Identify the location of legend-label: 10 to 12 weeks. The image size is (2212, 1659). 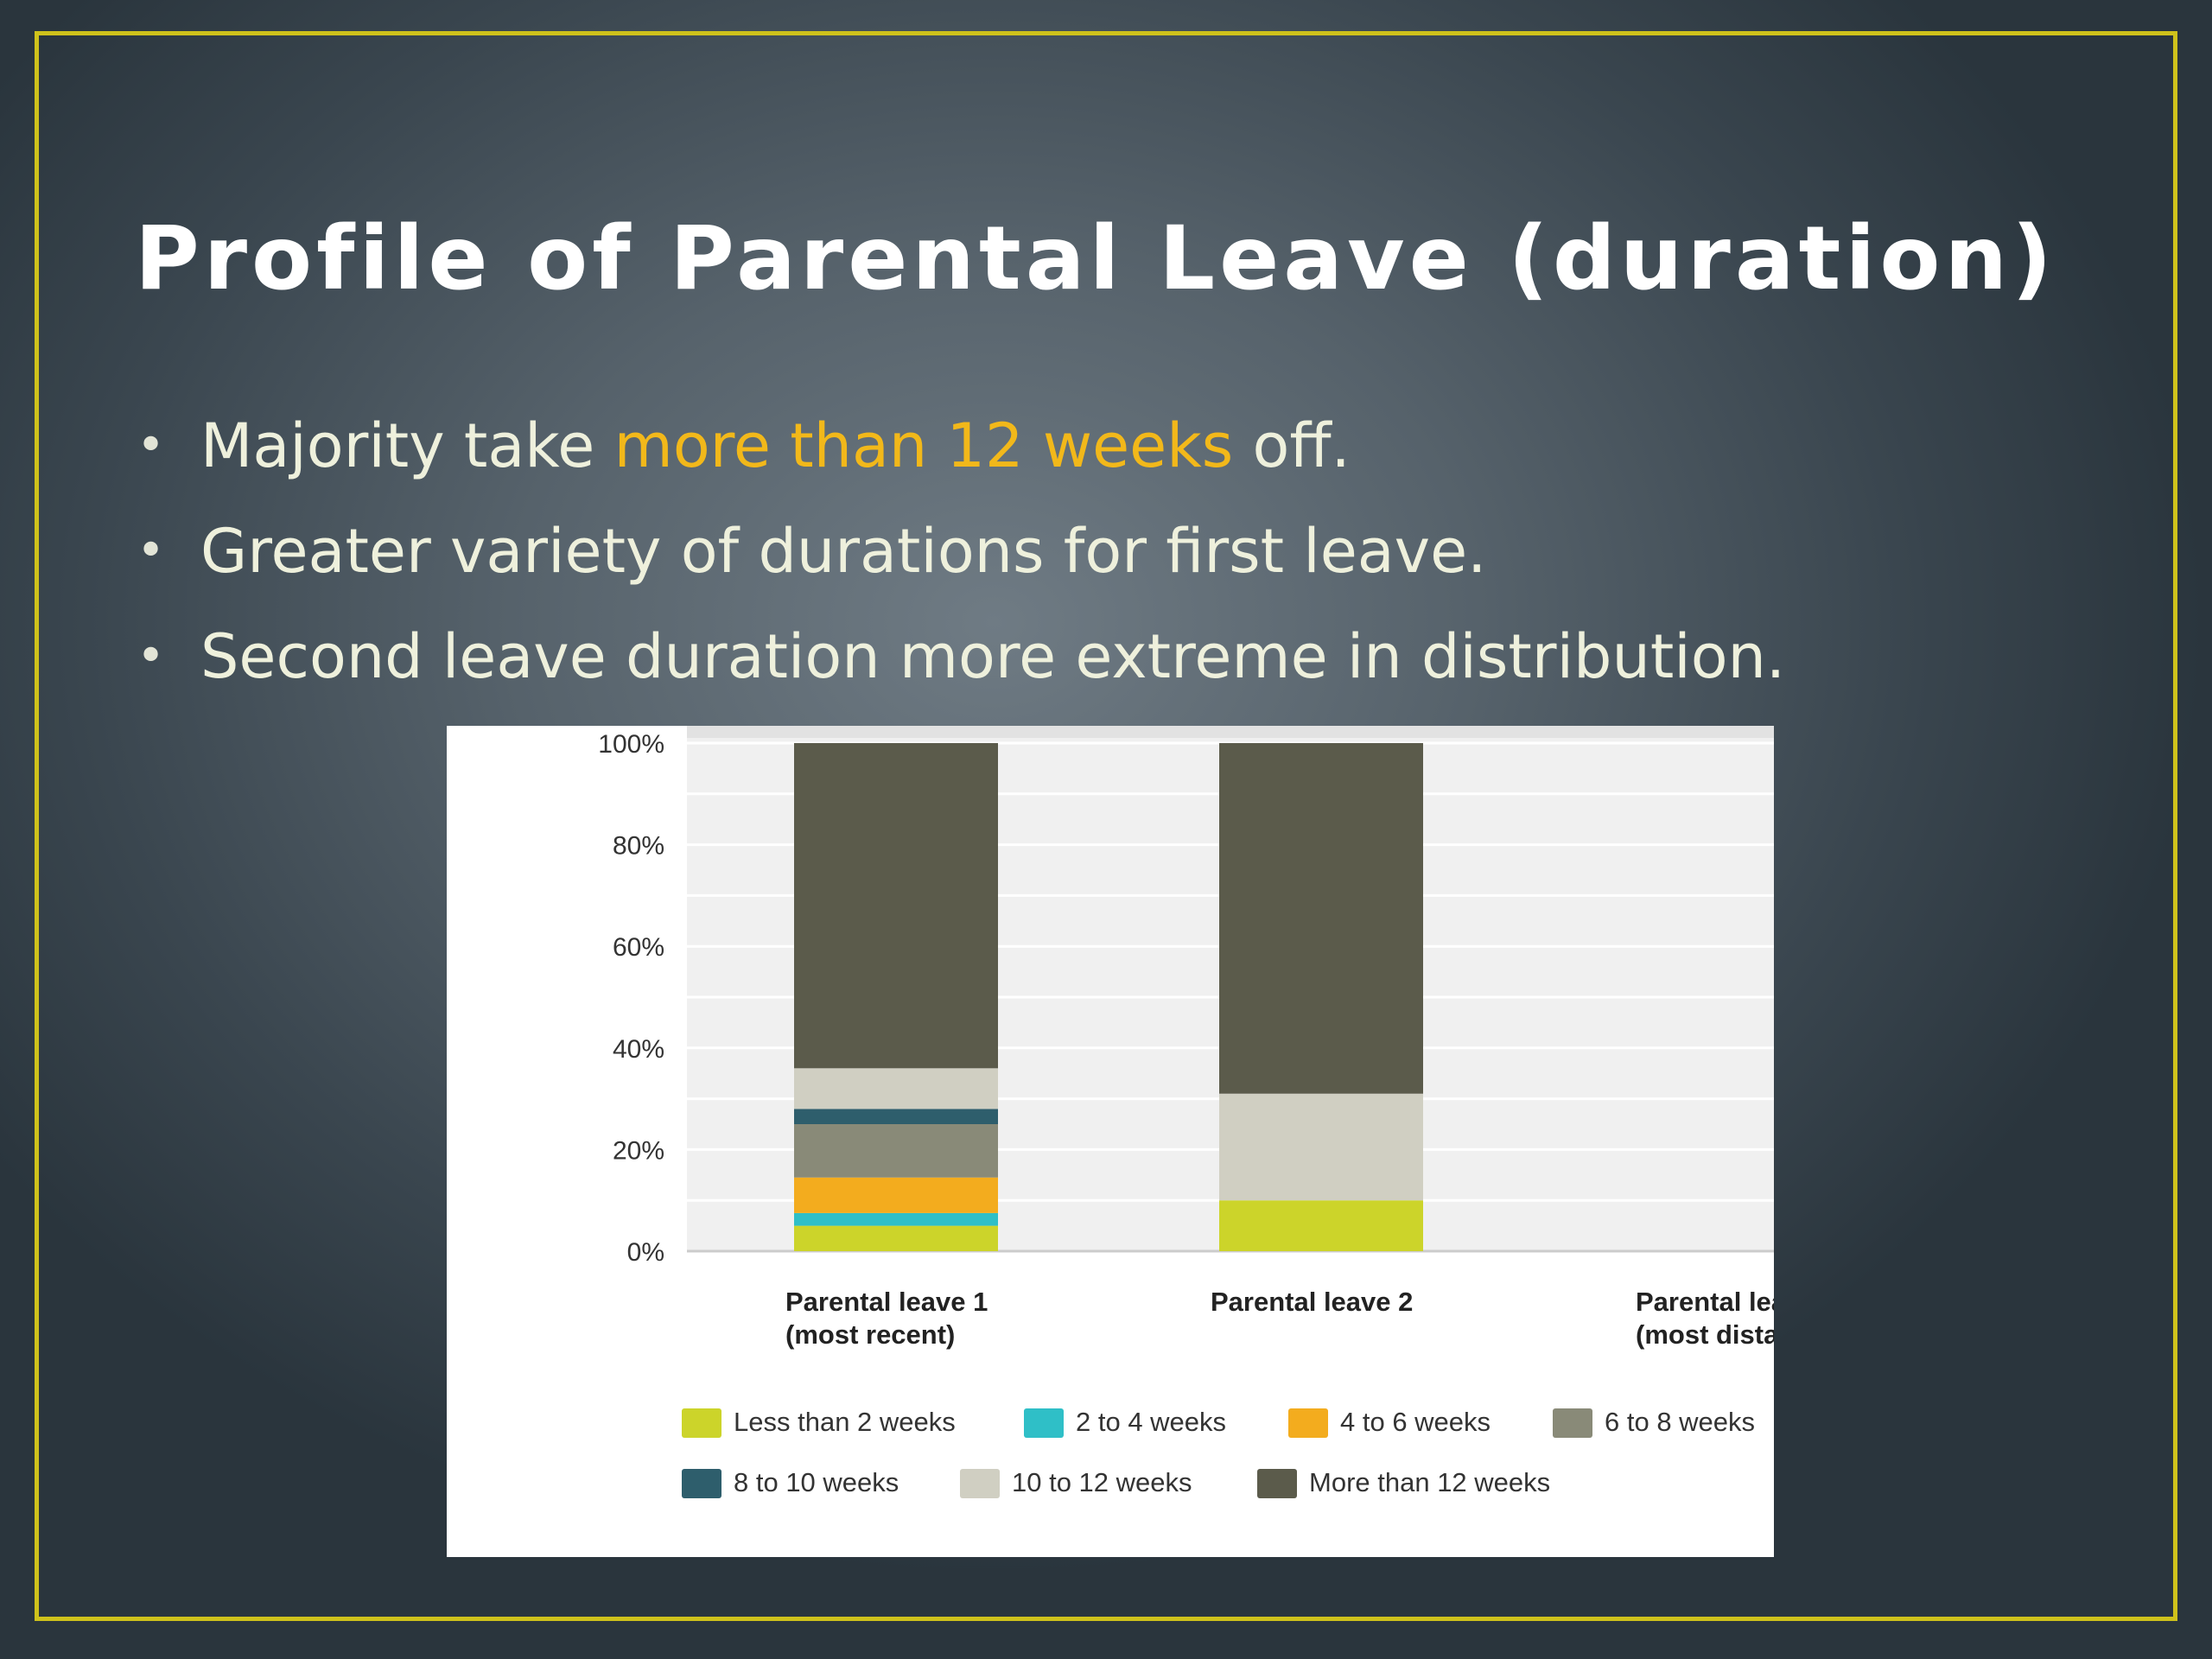
(1102, 1482).